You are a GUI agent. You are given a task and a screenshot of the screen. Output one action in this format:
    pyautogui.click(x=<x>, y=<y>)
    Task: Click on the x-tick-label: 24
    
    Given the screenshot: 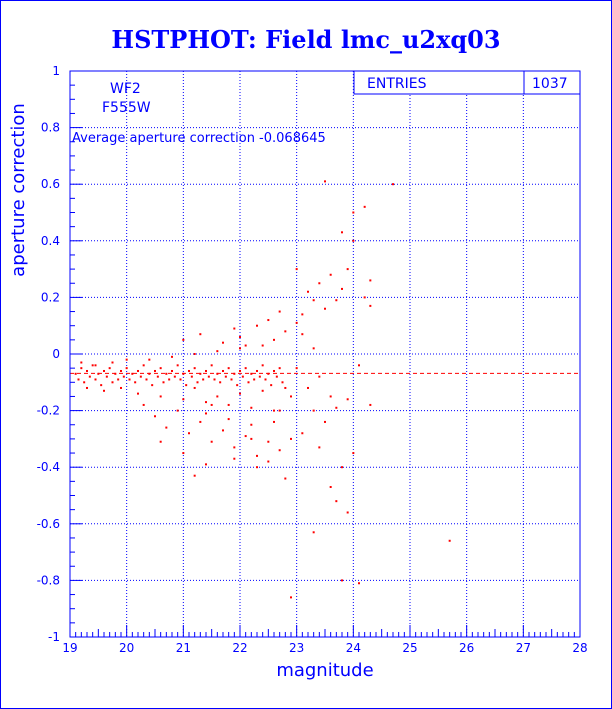 What is the action you would take?
    pyautogui.click(x=353, y=648)
    